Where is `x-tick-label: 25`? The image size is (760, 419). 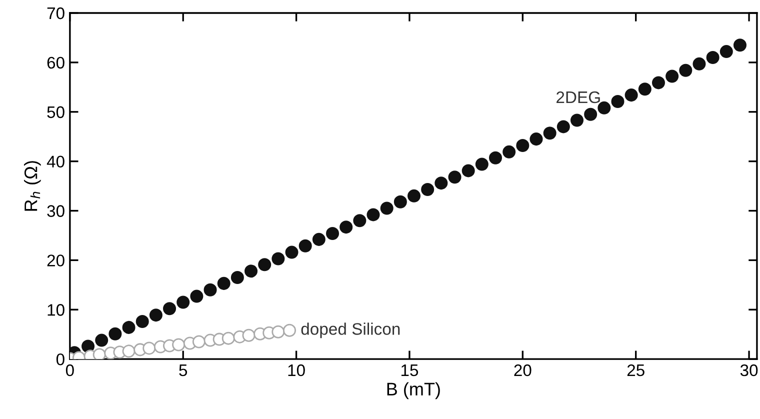
x-tick-label: 25 is located at coordinates (635, 370).